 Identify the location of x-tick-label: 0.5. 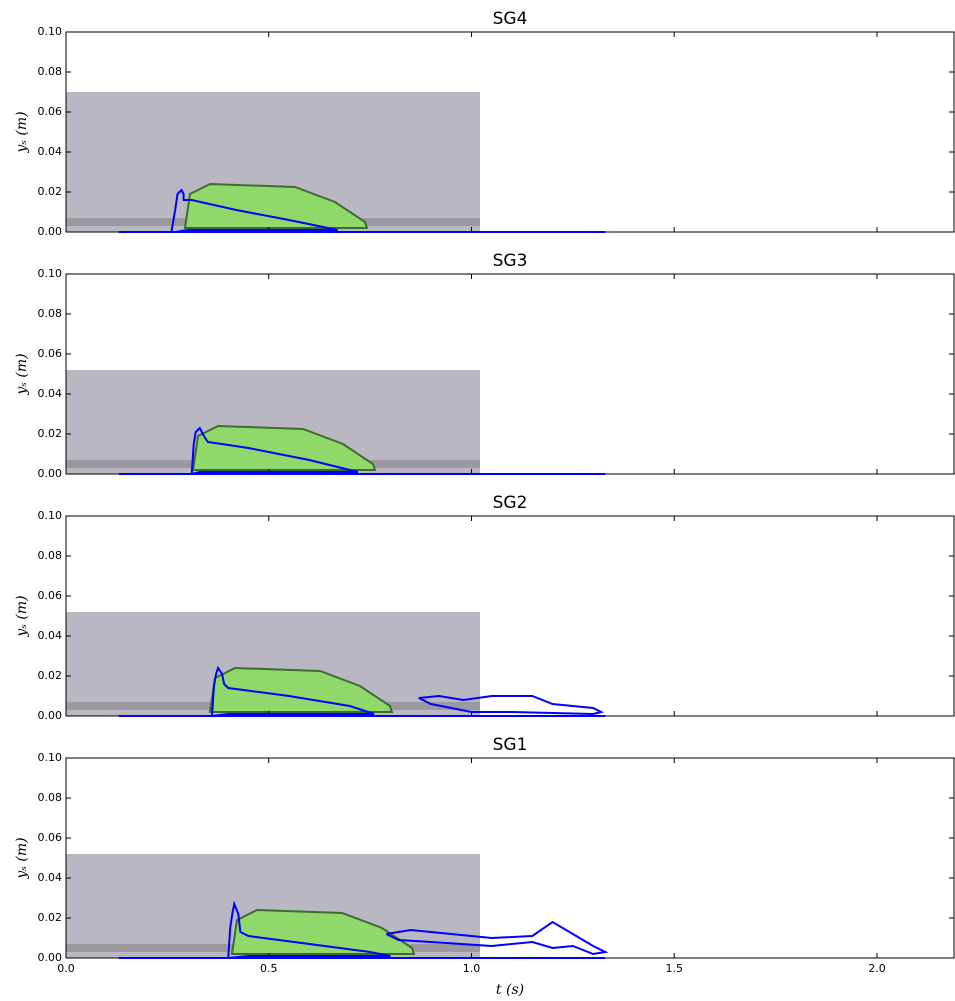
(269, 968).